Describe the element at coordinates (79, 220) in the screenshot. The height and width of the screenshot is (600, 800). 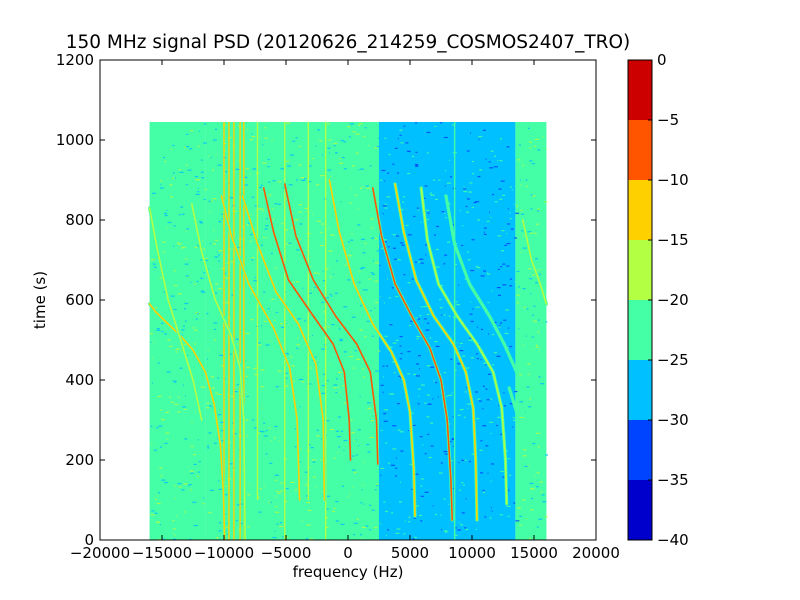
I see `y-tick-label: 800` at that location.